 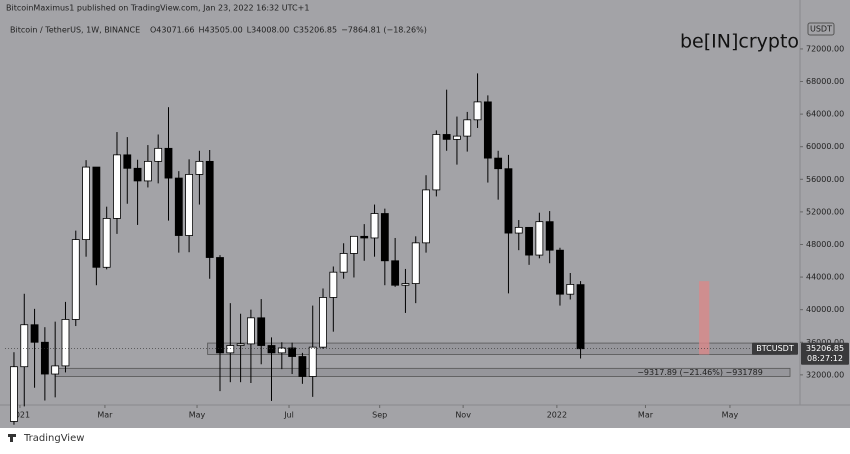 I want to click on legend-item: C35206.85, so click(x=315, y=30).